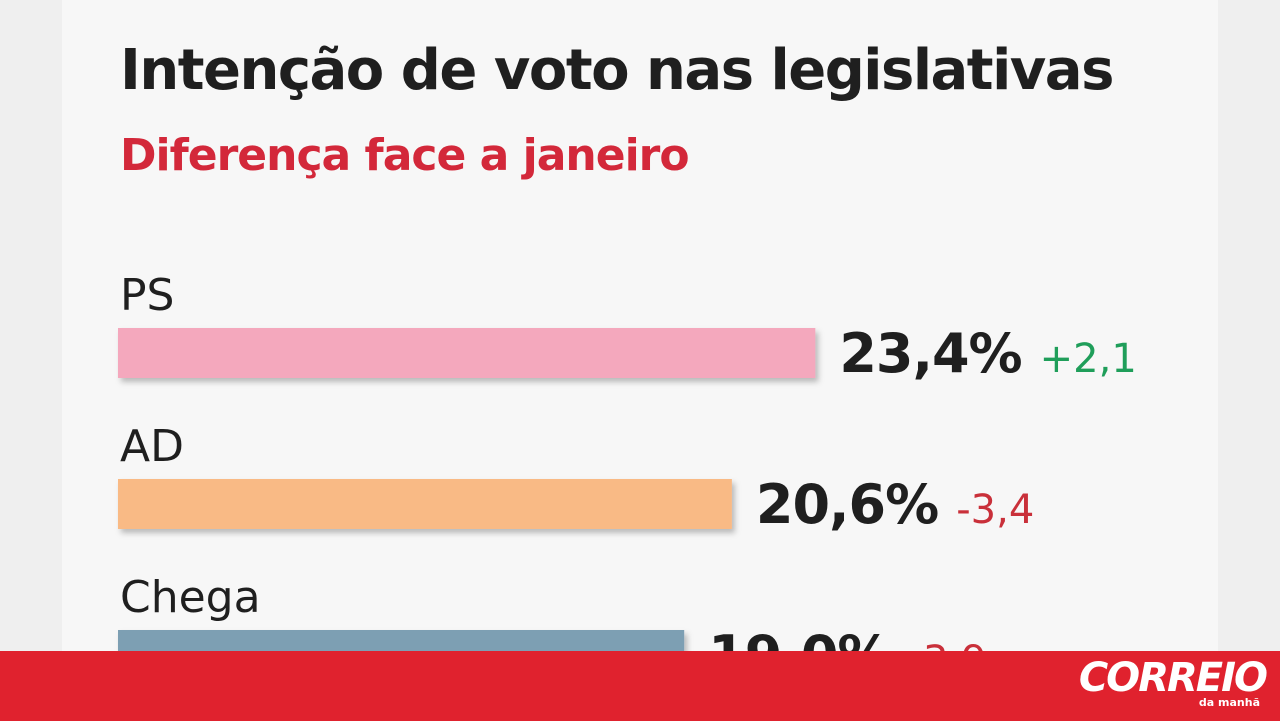  What do you see at coordinates (847, 504) in the screenshot?
I see `value-label: 20,6%` at bounding box center [847, 504].